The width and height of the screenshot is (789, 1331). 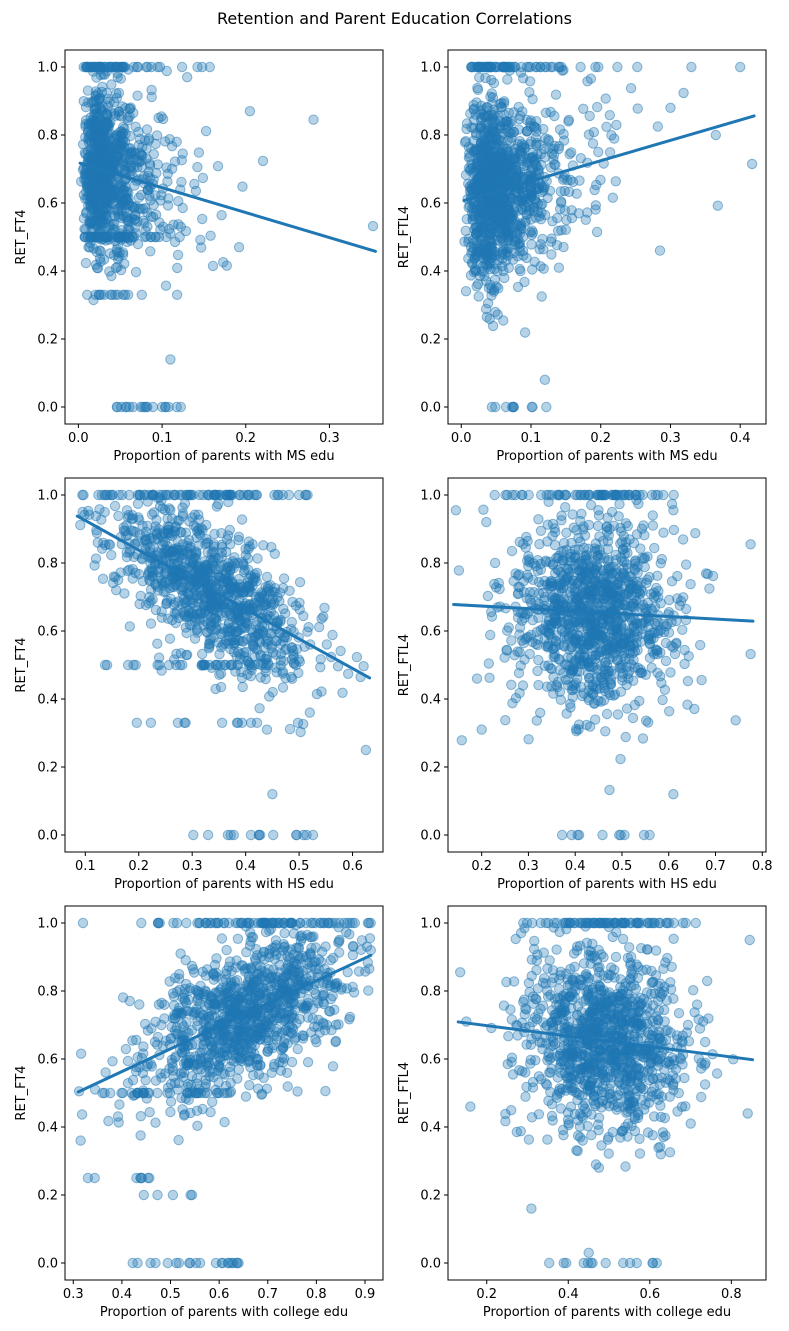 I want to click on x-axis-label-ret-ft4-vs-hs-edu: Proportion of parents with HS edu, so click(x=224, y=884).